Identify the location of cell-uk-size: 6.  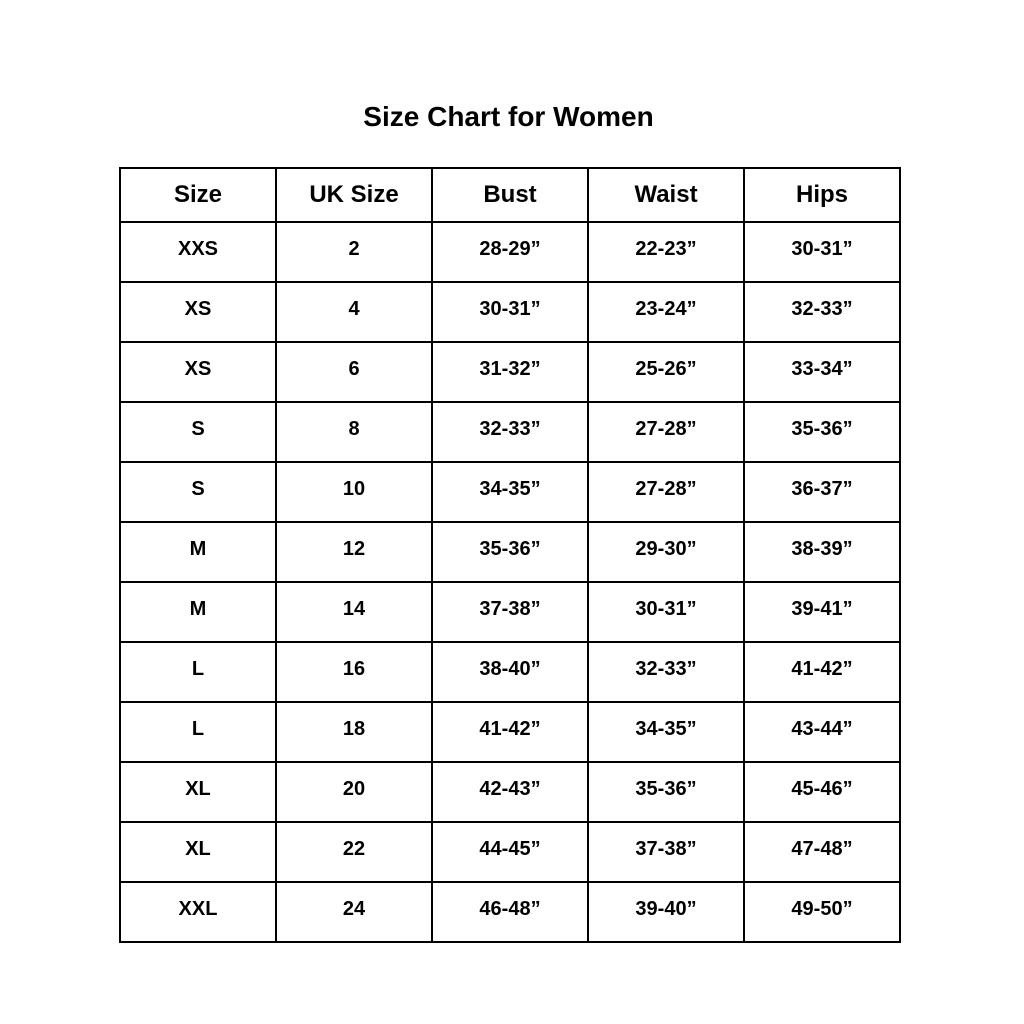
(354, 372).